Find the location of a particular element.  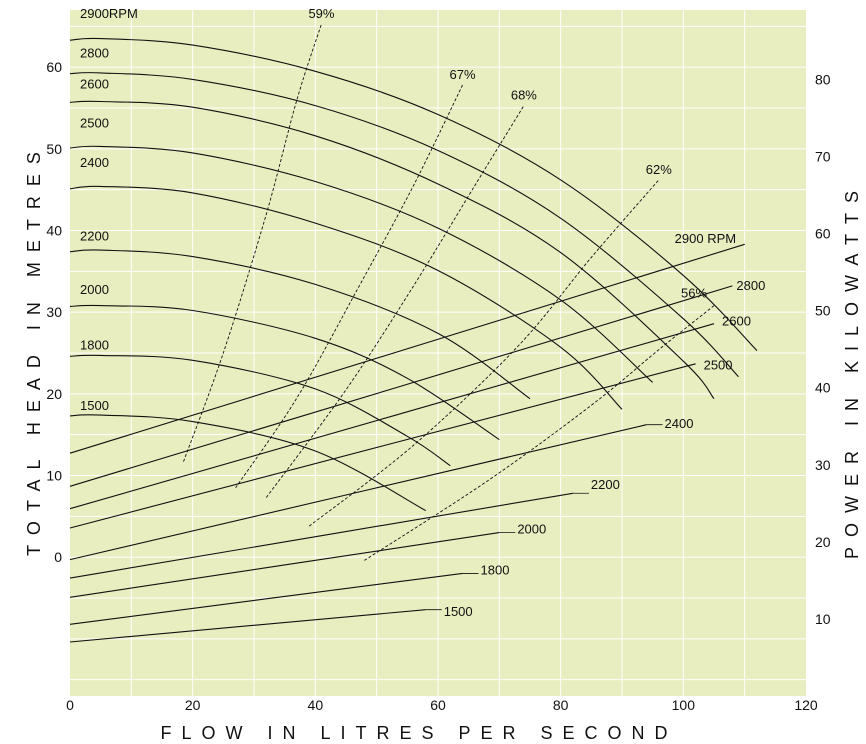

left-tick-label: 40 is located at coordinates (54, 231).